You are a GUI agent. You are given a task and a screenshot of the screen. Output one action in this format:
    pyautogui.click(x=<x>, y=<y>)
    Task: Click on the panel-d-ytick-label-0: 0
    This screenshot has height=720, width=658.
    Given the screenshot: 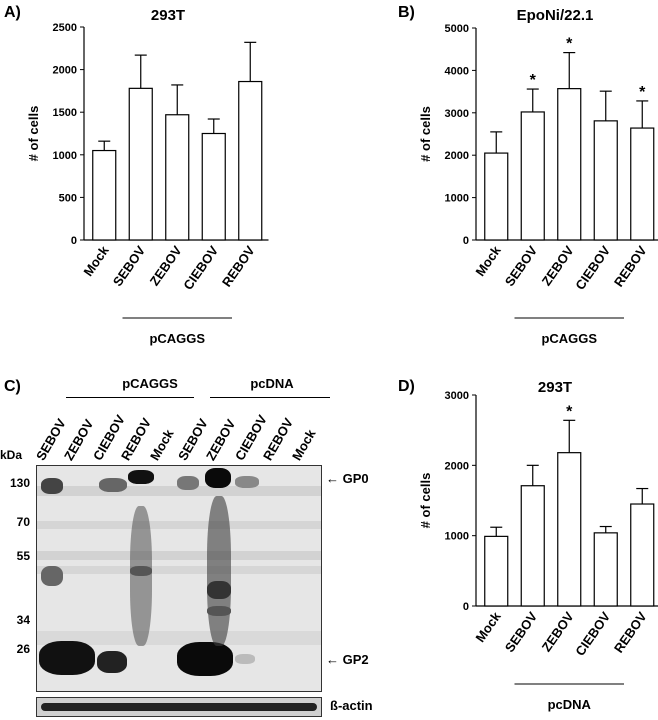 What is the action you would take?
    pyautogui.click(x=466, y=607)
    